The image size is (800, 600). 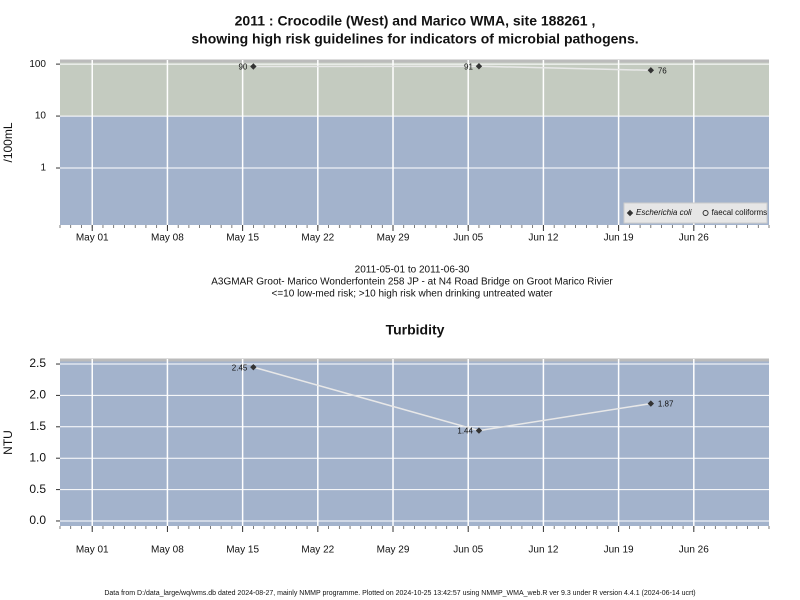 I want to click on y-tick-label: 0.5, so click(x=37, y=489).